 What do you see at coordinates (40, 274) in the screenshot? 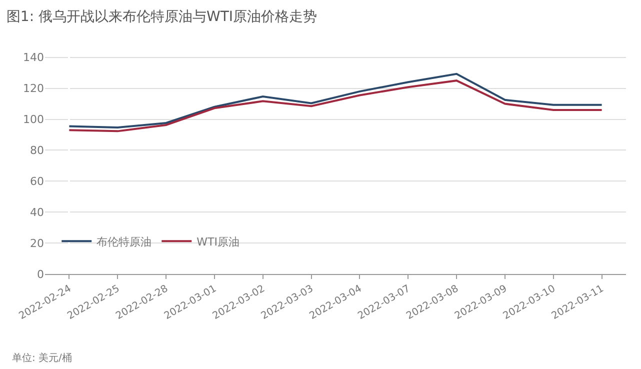
I see `y-tick-label: 0` at bounding box center [40, 274].